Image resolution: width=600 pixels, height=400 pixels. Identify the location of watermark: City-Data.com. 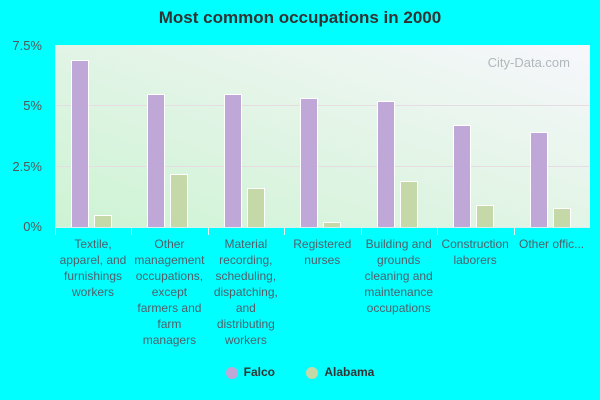
(528, 62).